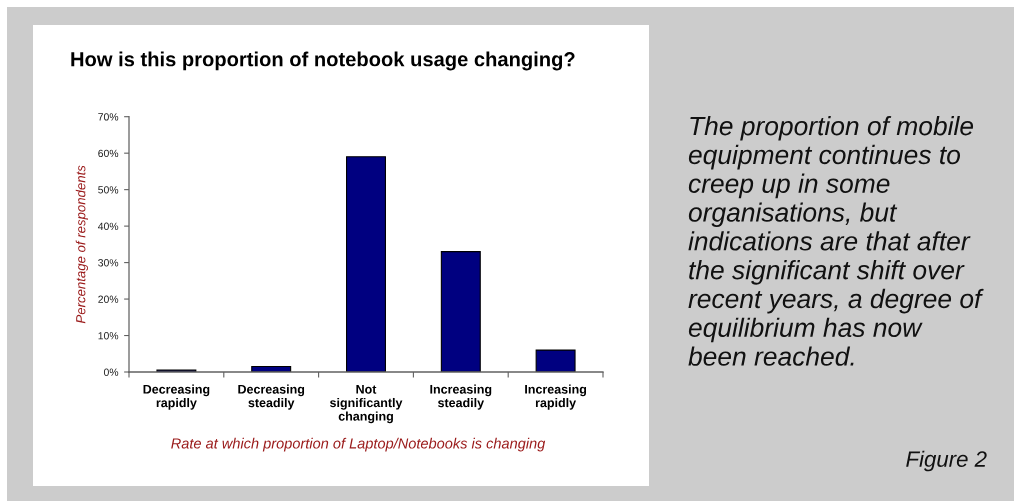 This screenshot has height=501, width=1014. I want to click on chart-title: How is this proportion of notebook usage changing?, so click(323, 61).